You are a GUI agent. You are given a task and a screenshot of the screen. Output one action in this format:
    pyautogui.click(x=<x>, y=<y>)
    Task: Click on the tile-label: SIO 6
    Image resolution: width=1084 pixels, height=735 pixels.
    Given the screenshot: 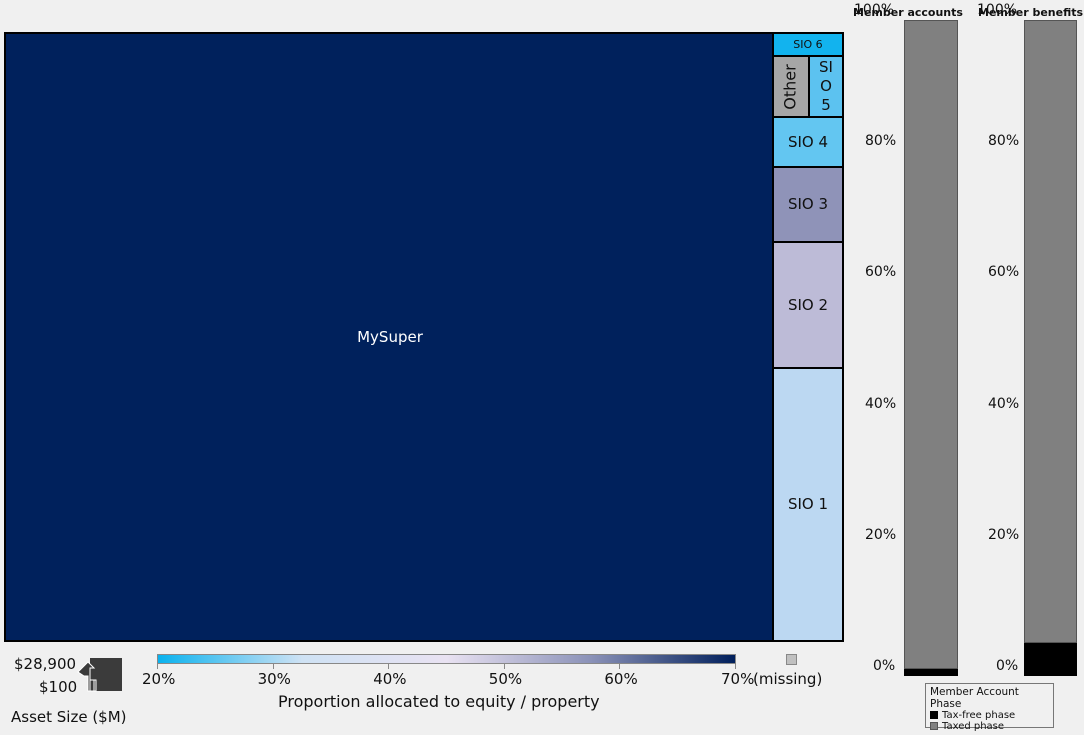 What is the action you would take?
    pyautogui.click(x=808, y=44)
    